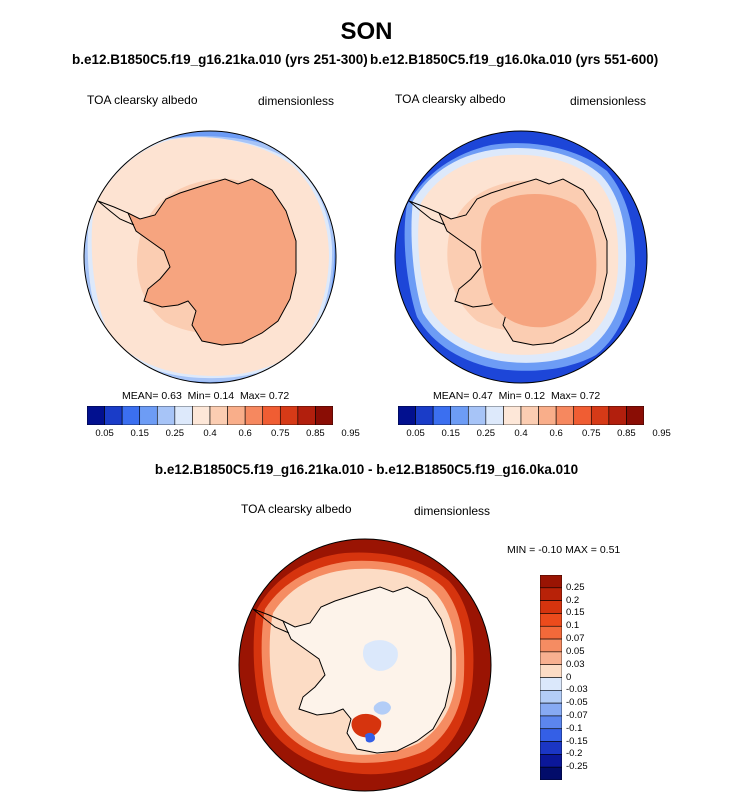 Image resolution: width=733 pixels, height=793 pixels. Describe the element at coordinates (591, 433) in the screenshot. I see `colorbar-tick-label: 0.75` at that location.